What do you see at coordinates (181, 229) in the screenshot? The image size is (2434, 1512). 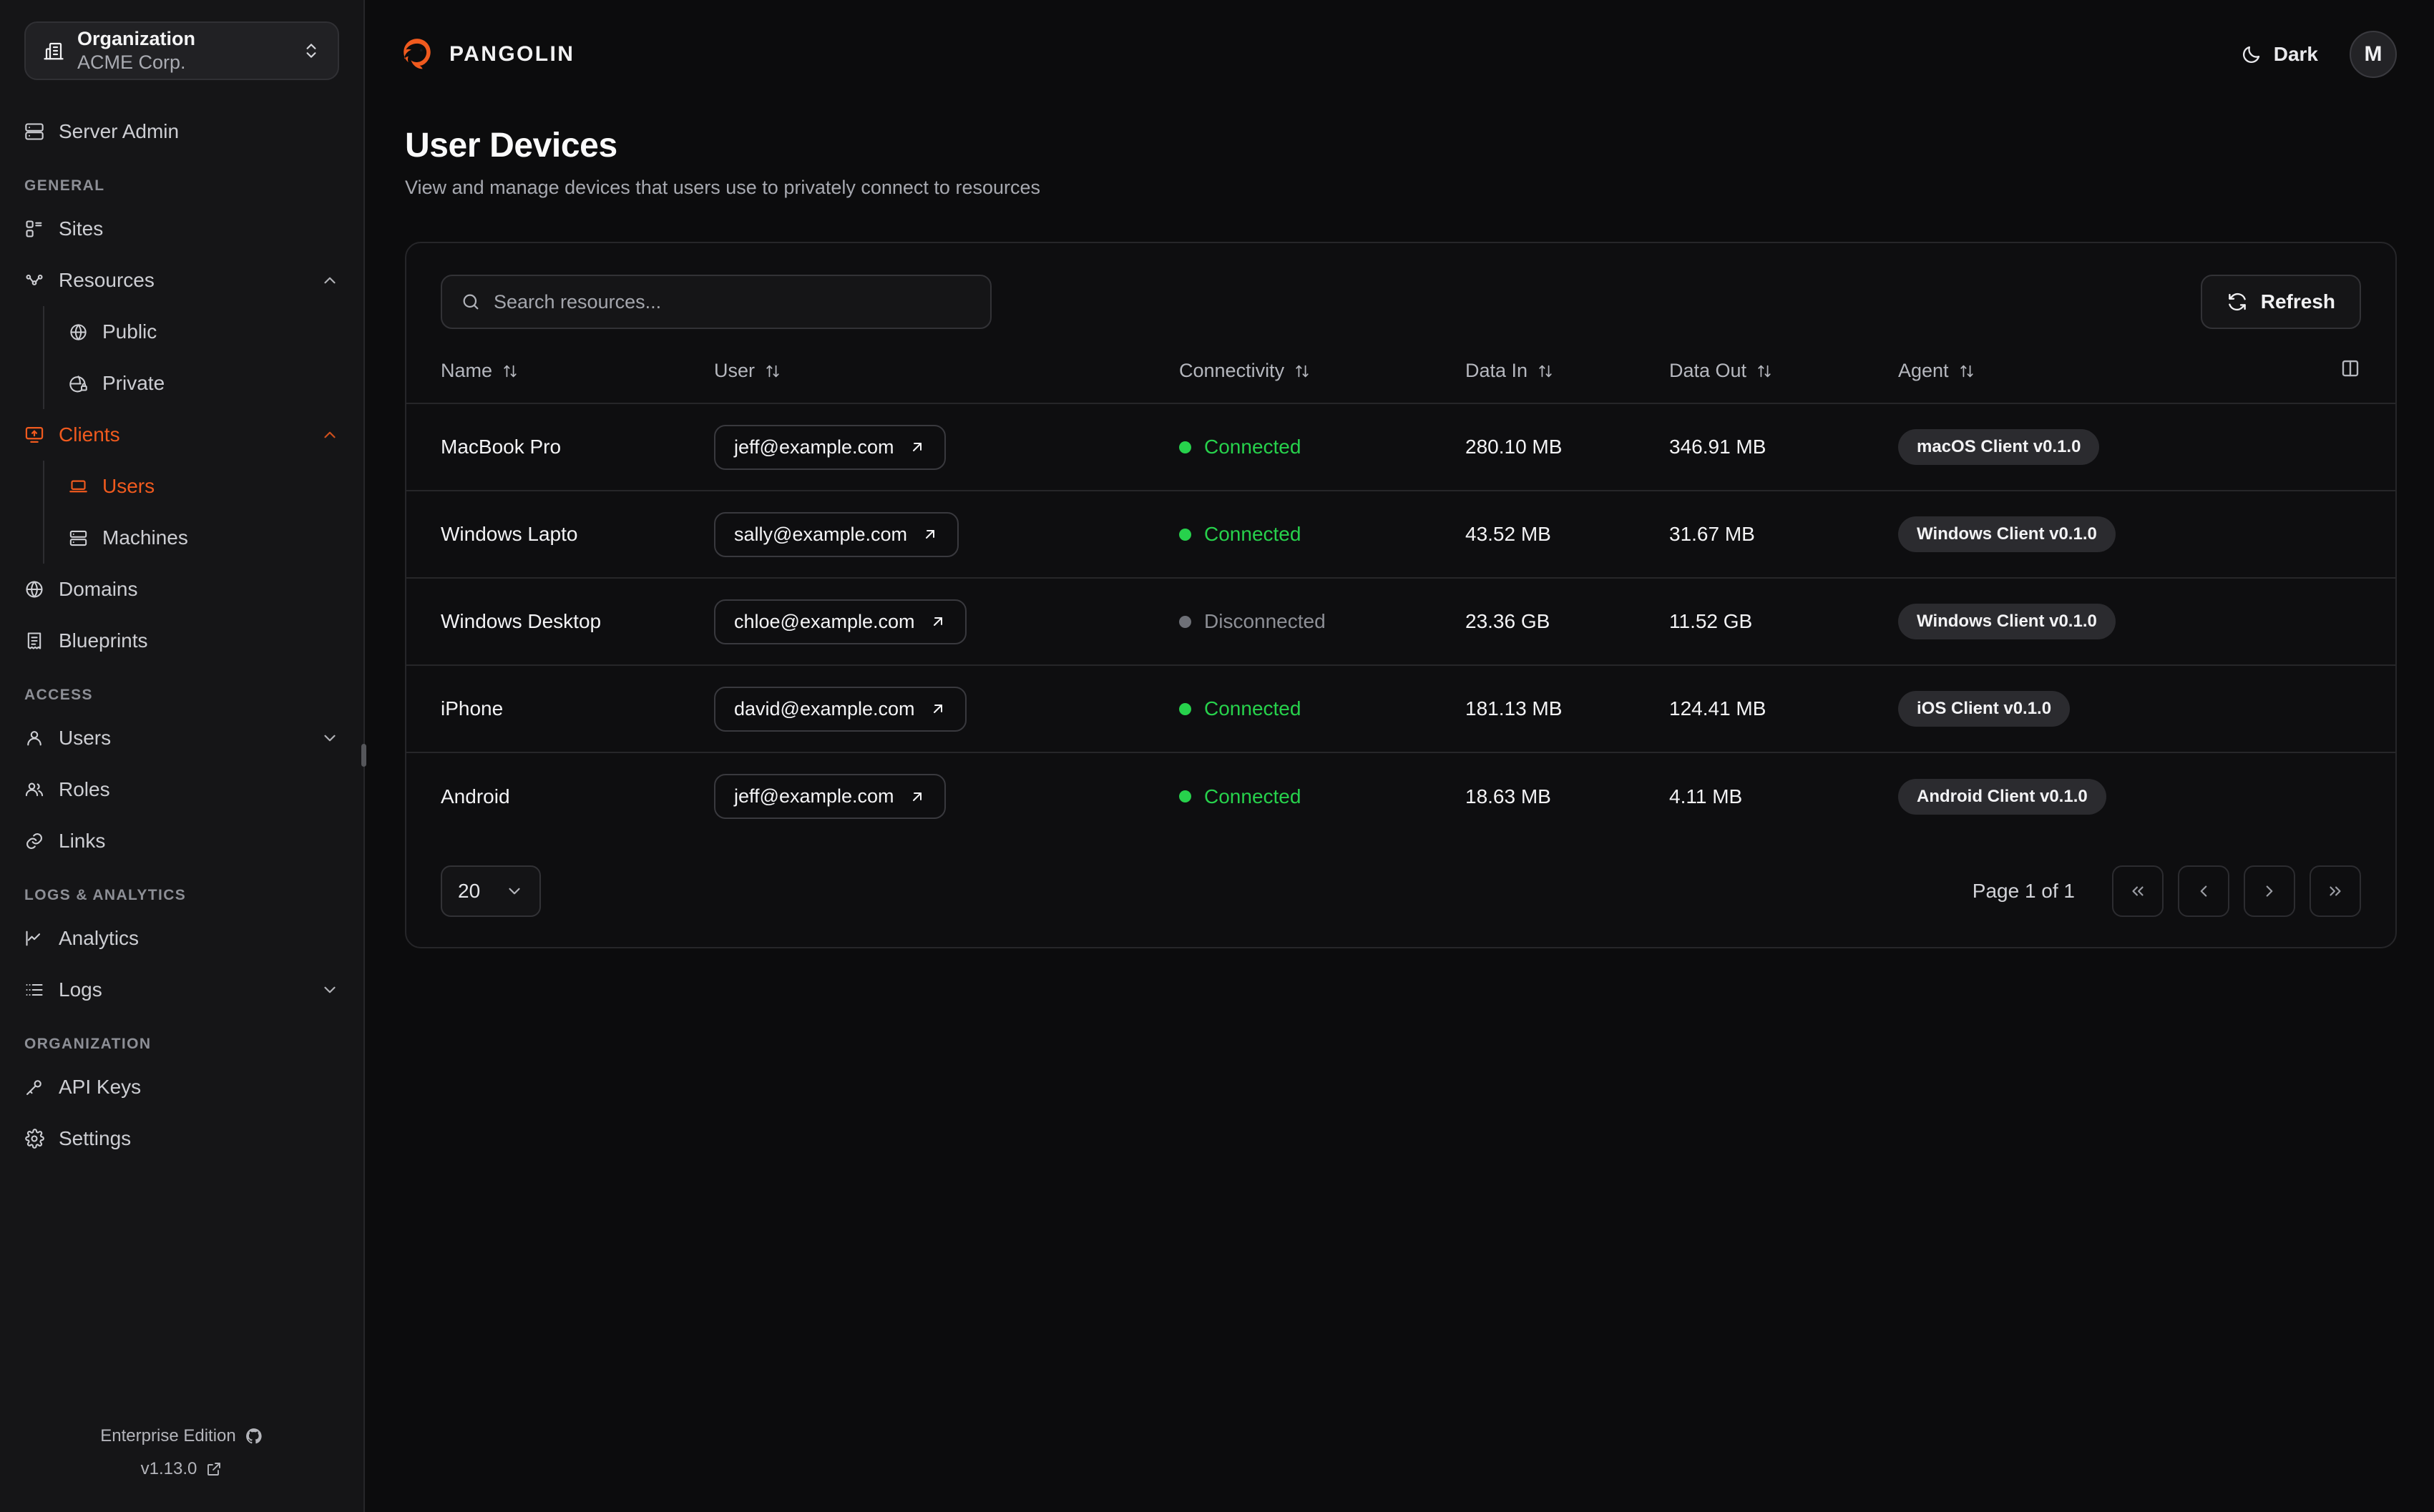 I see `sidebar-item-sites: Sites` at bounding box center [181, 229].